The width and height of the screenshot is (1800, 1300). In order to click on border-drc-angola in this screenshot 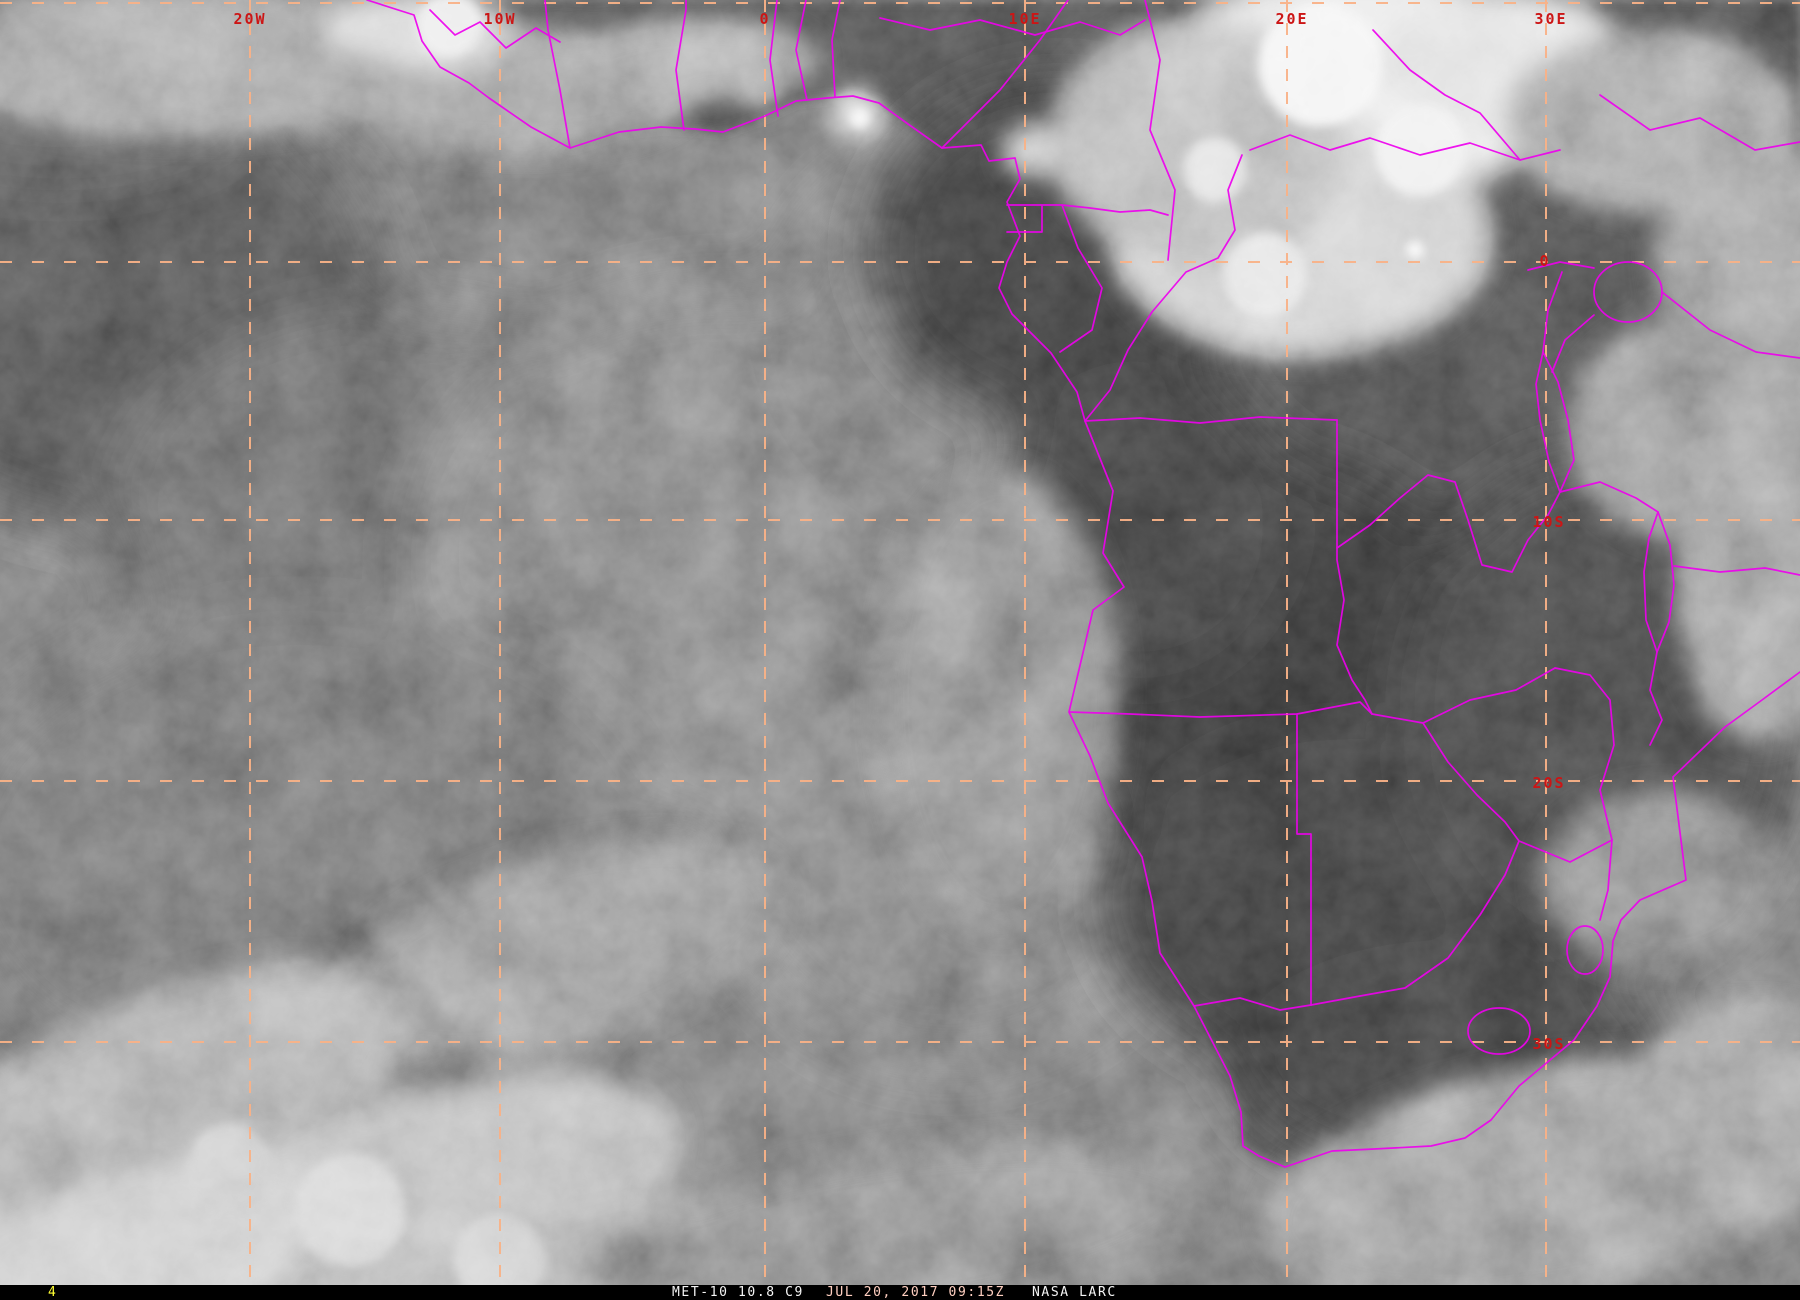, I will do `click(1211, 420)`.